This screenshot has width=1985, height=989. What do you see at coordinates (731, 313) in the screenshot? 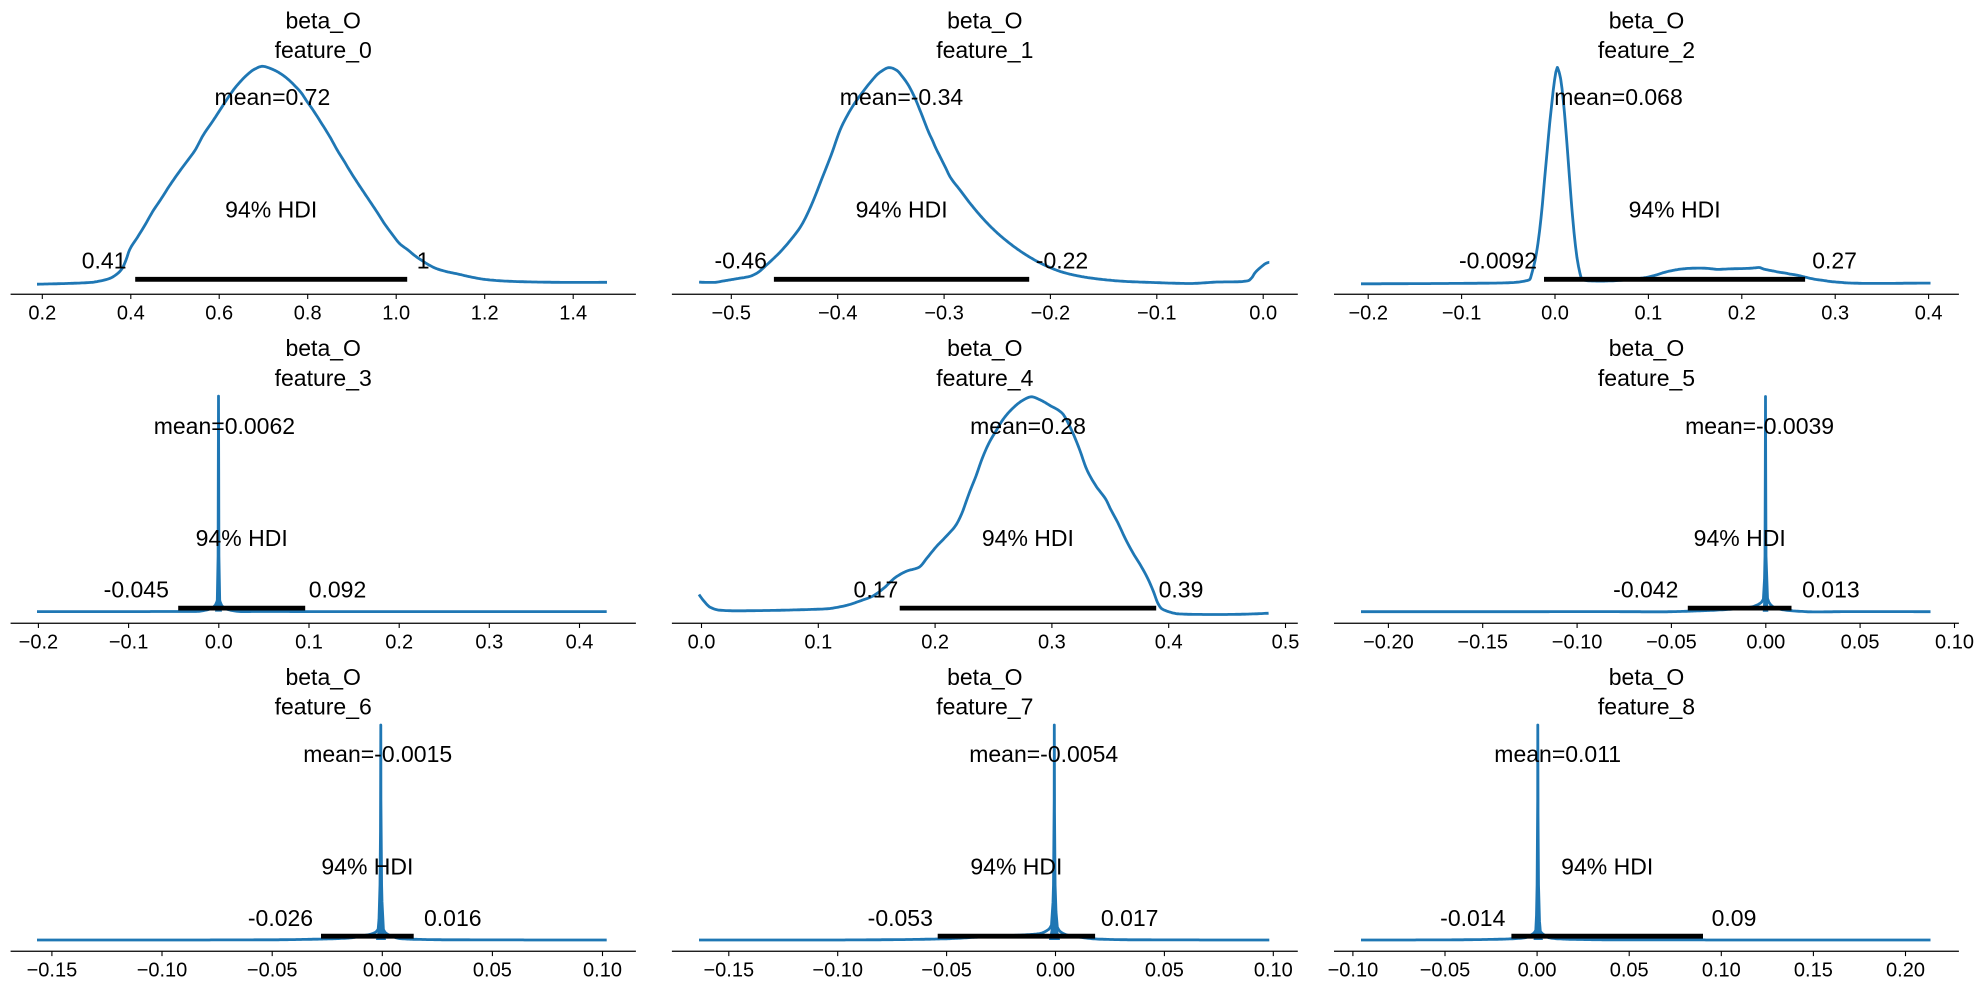
I see `svg-text: −0.5` at bounding box center [731, 313].